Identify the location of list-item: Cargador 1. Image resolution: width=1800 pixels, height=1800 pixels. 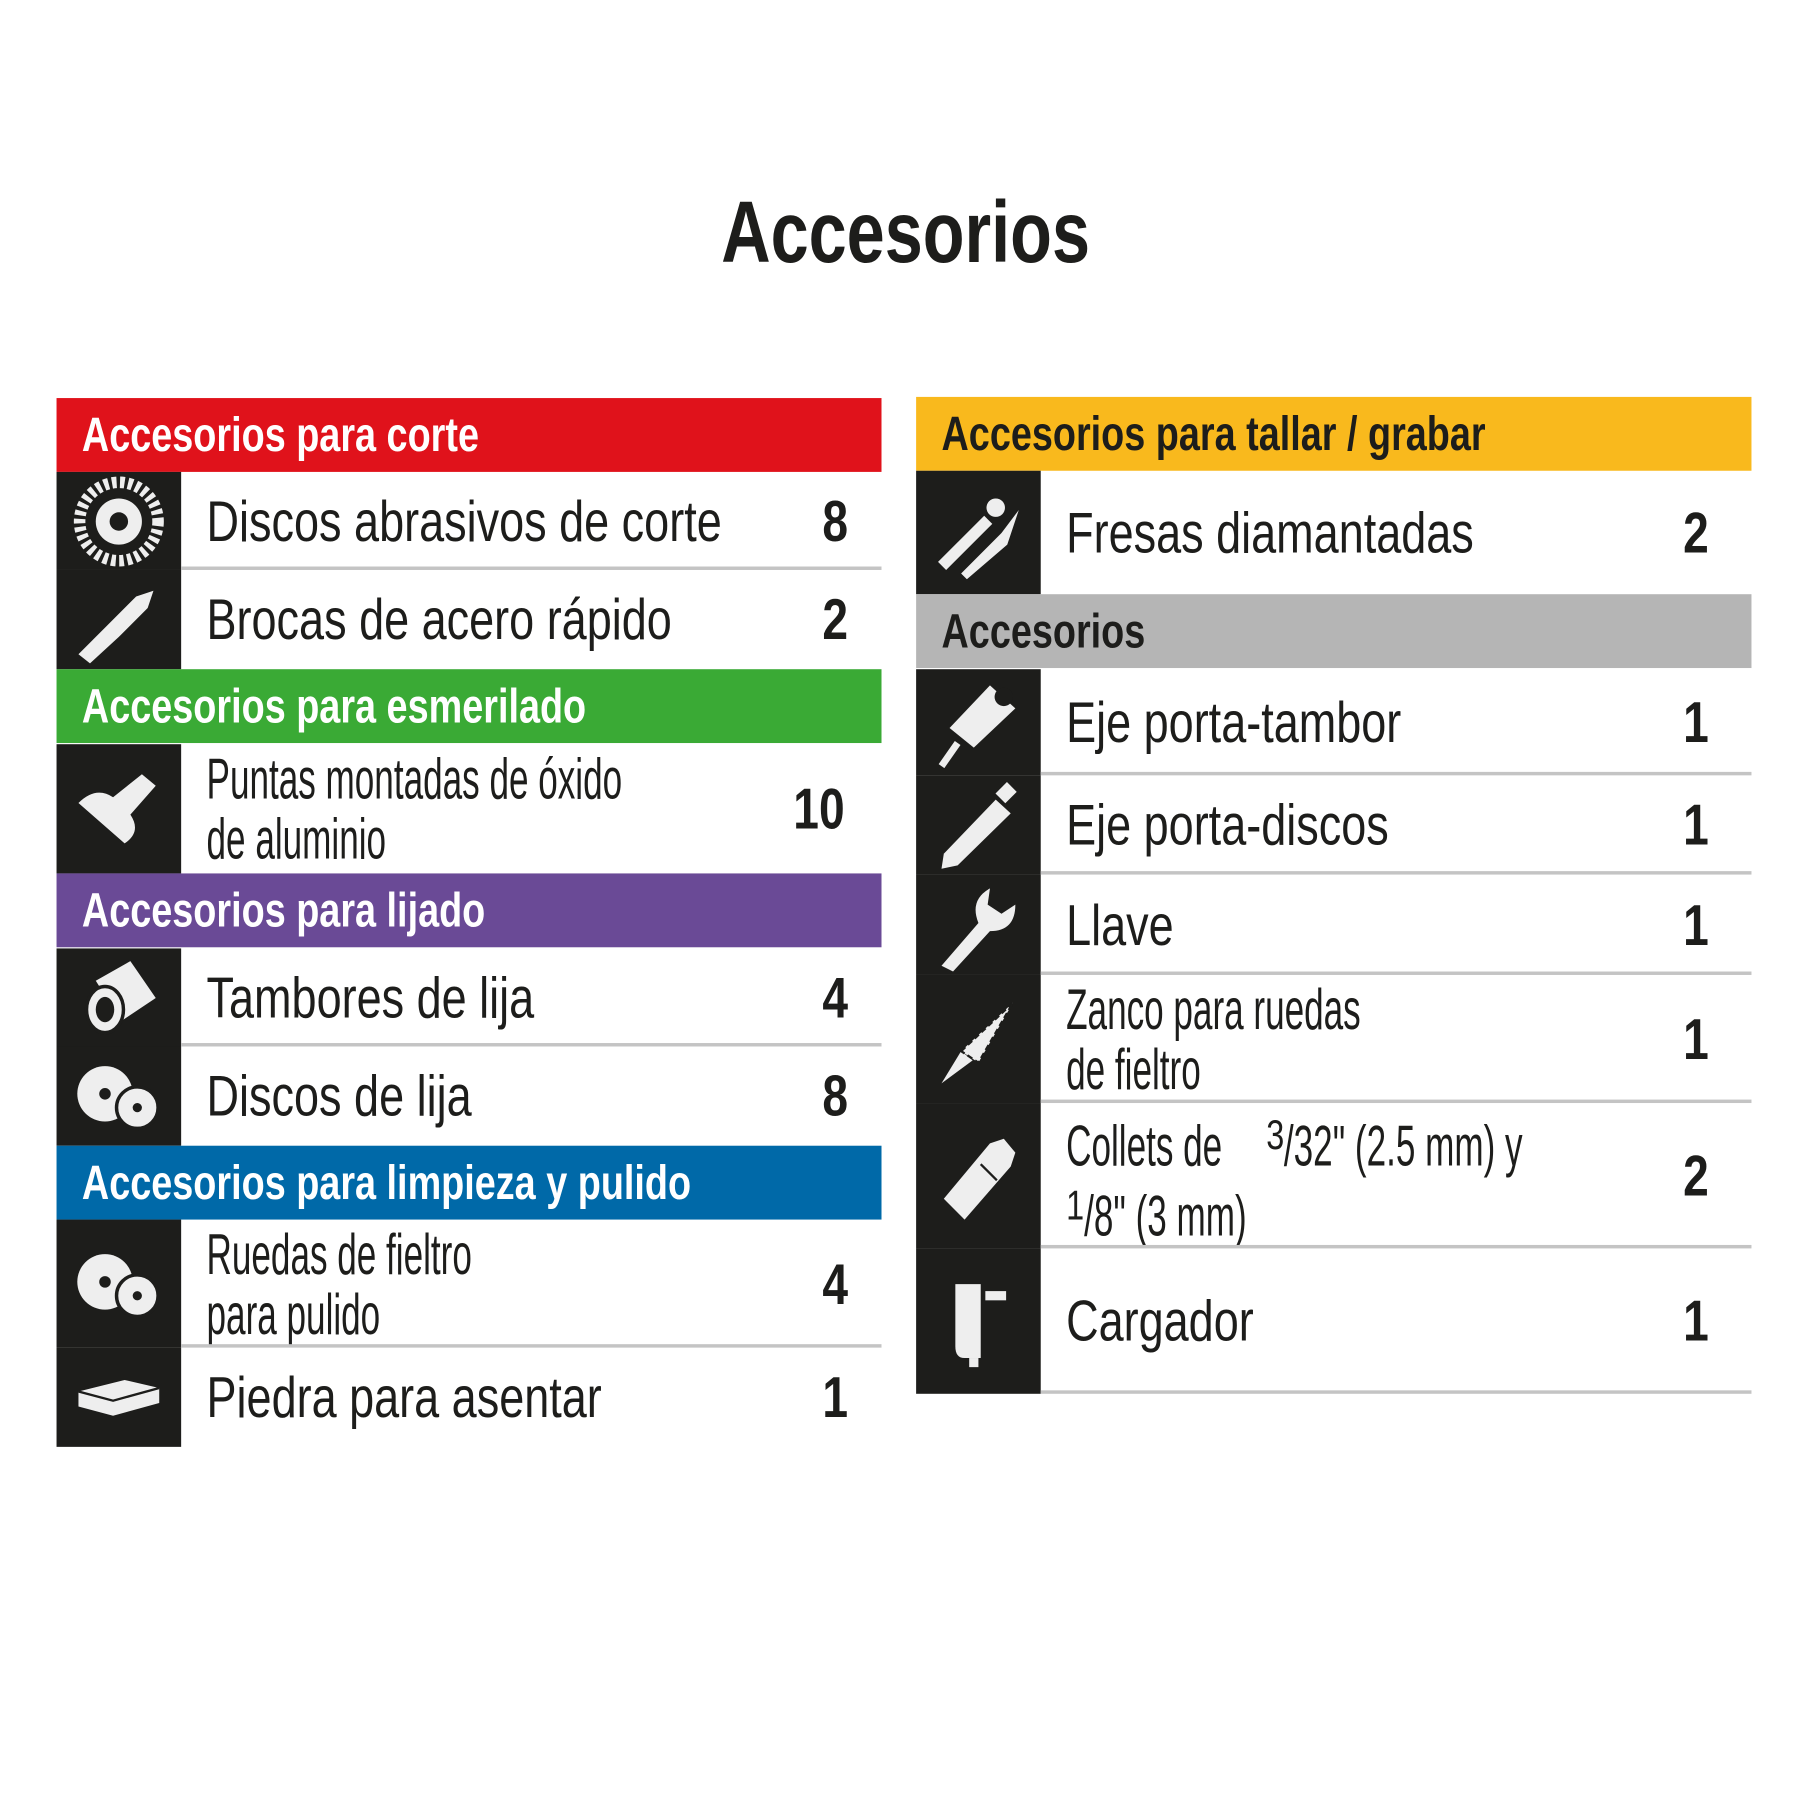
(1334, 1321).